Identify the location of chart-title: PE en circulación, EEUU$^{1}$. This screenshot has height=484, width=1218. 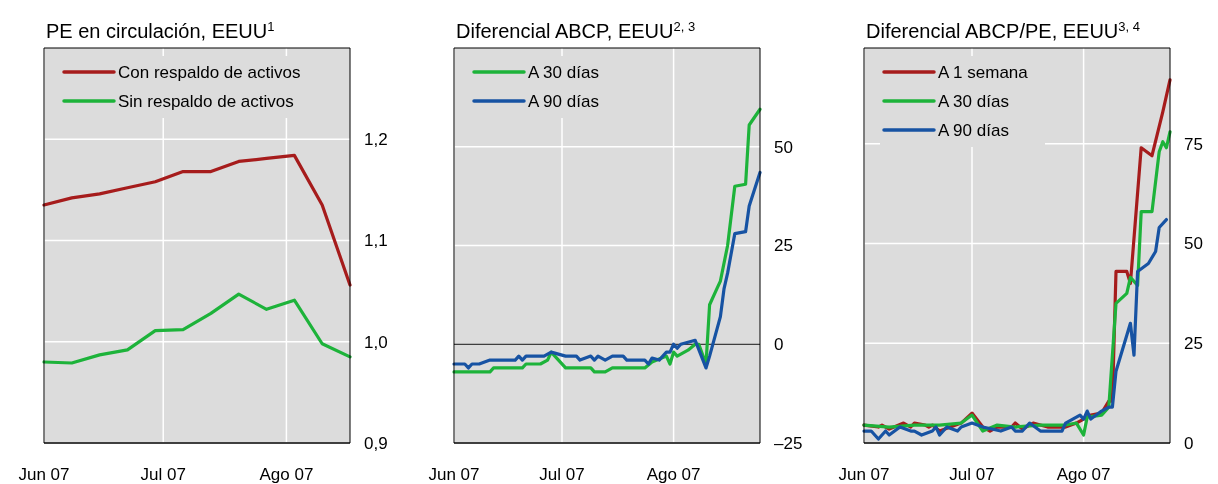
(160, 30).